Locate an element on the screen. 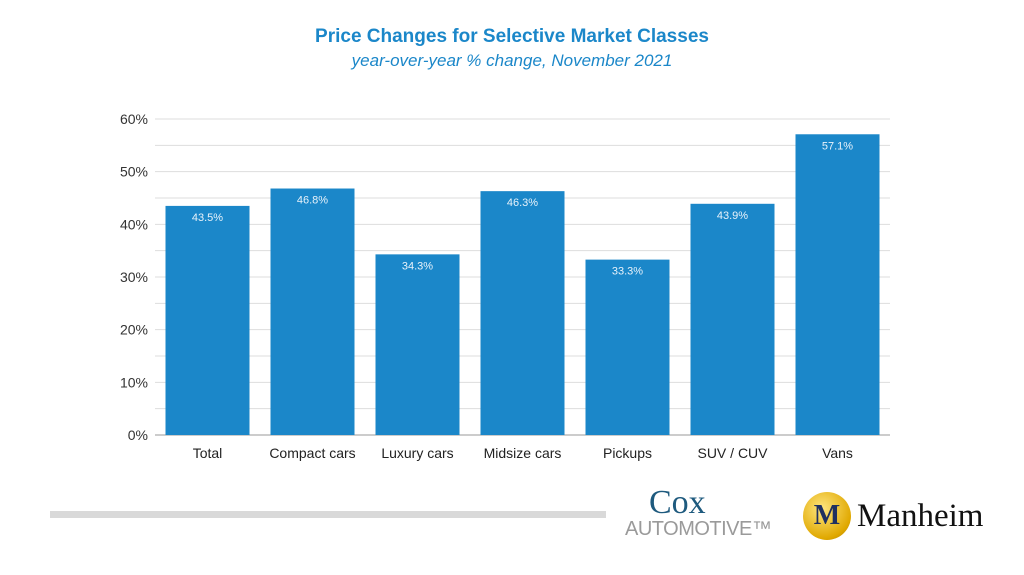 The image size is (1024, 575). x-tick-label: Vans is located at coordinates (837, 453).